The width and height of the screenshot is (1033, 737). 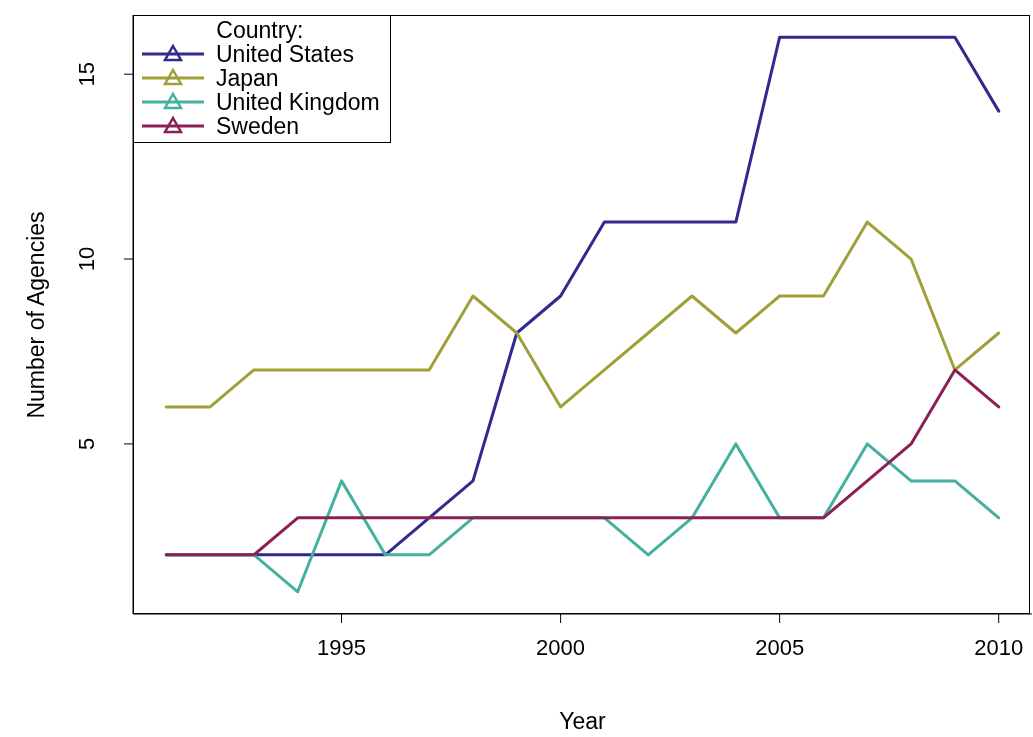 What do you see at coordinates (86, 74) in the screenshot?
I see `y-tick-label: 15` at bounding box center [86, 74].